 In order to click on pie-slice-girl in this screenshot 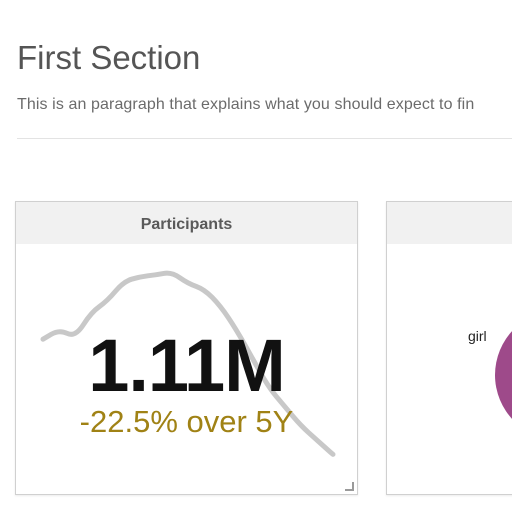, I will do `click(503, 375)`.